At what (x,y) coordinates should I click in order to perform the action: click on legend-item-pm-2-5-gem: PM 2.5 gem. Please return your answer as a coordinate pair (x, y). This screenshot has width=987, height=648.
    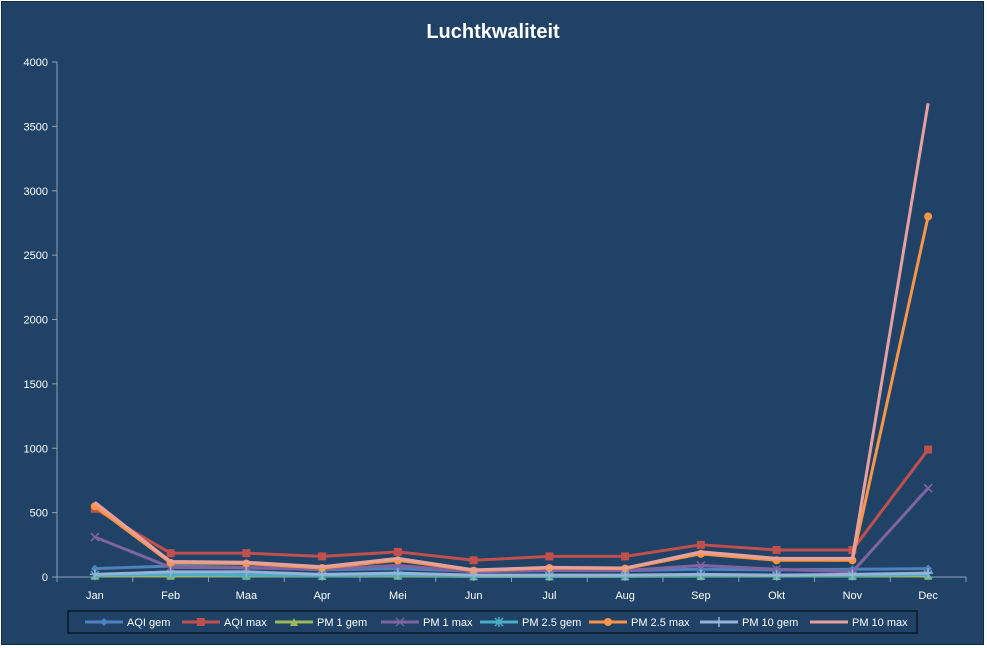
    Looking at the image, I should click on (530, 623).